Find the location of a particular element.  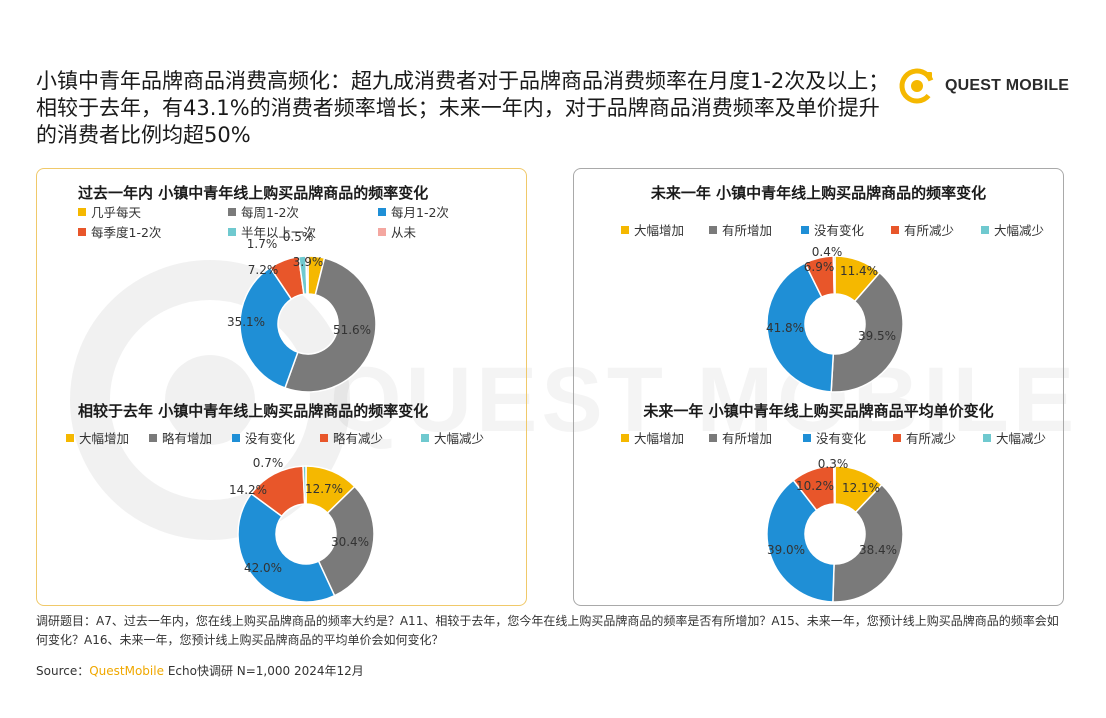

legend-label: 每季度1-2次 is located at coordinates (126, 232).